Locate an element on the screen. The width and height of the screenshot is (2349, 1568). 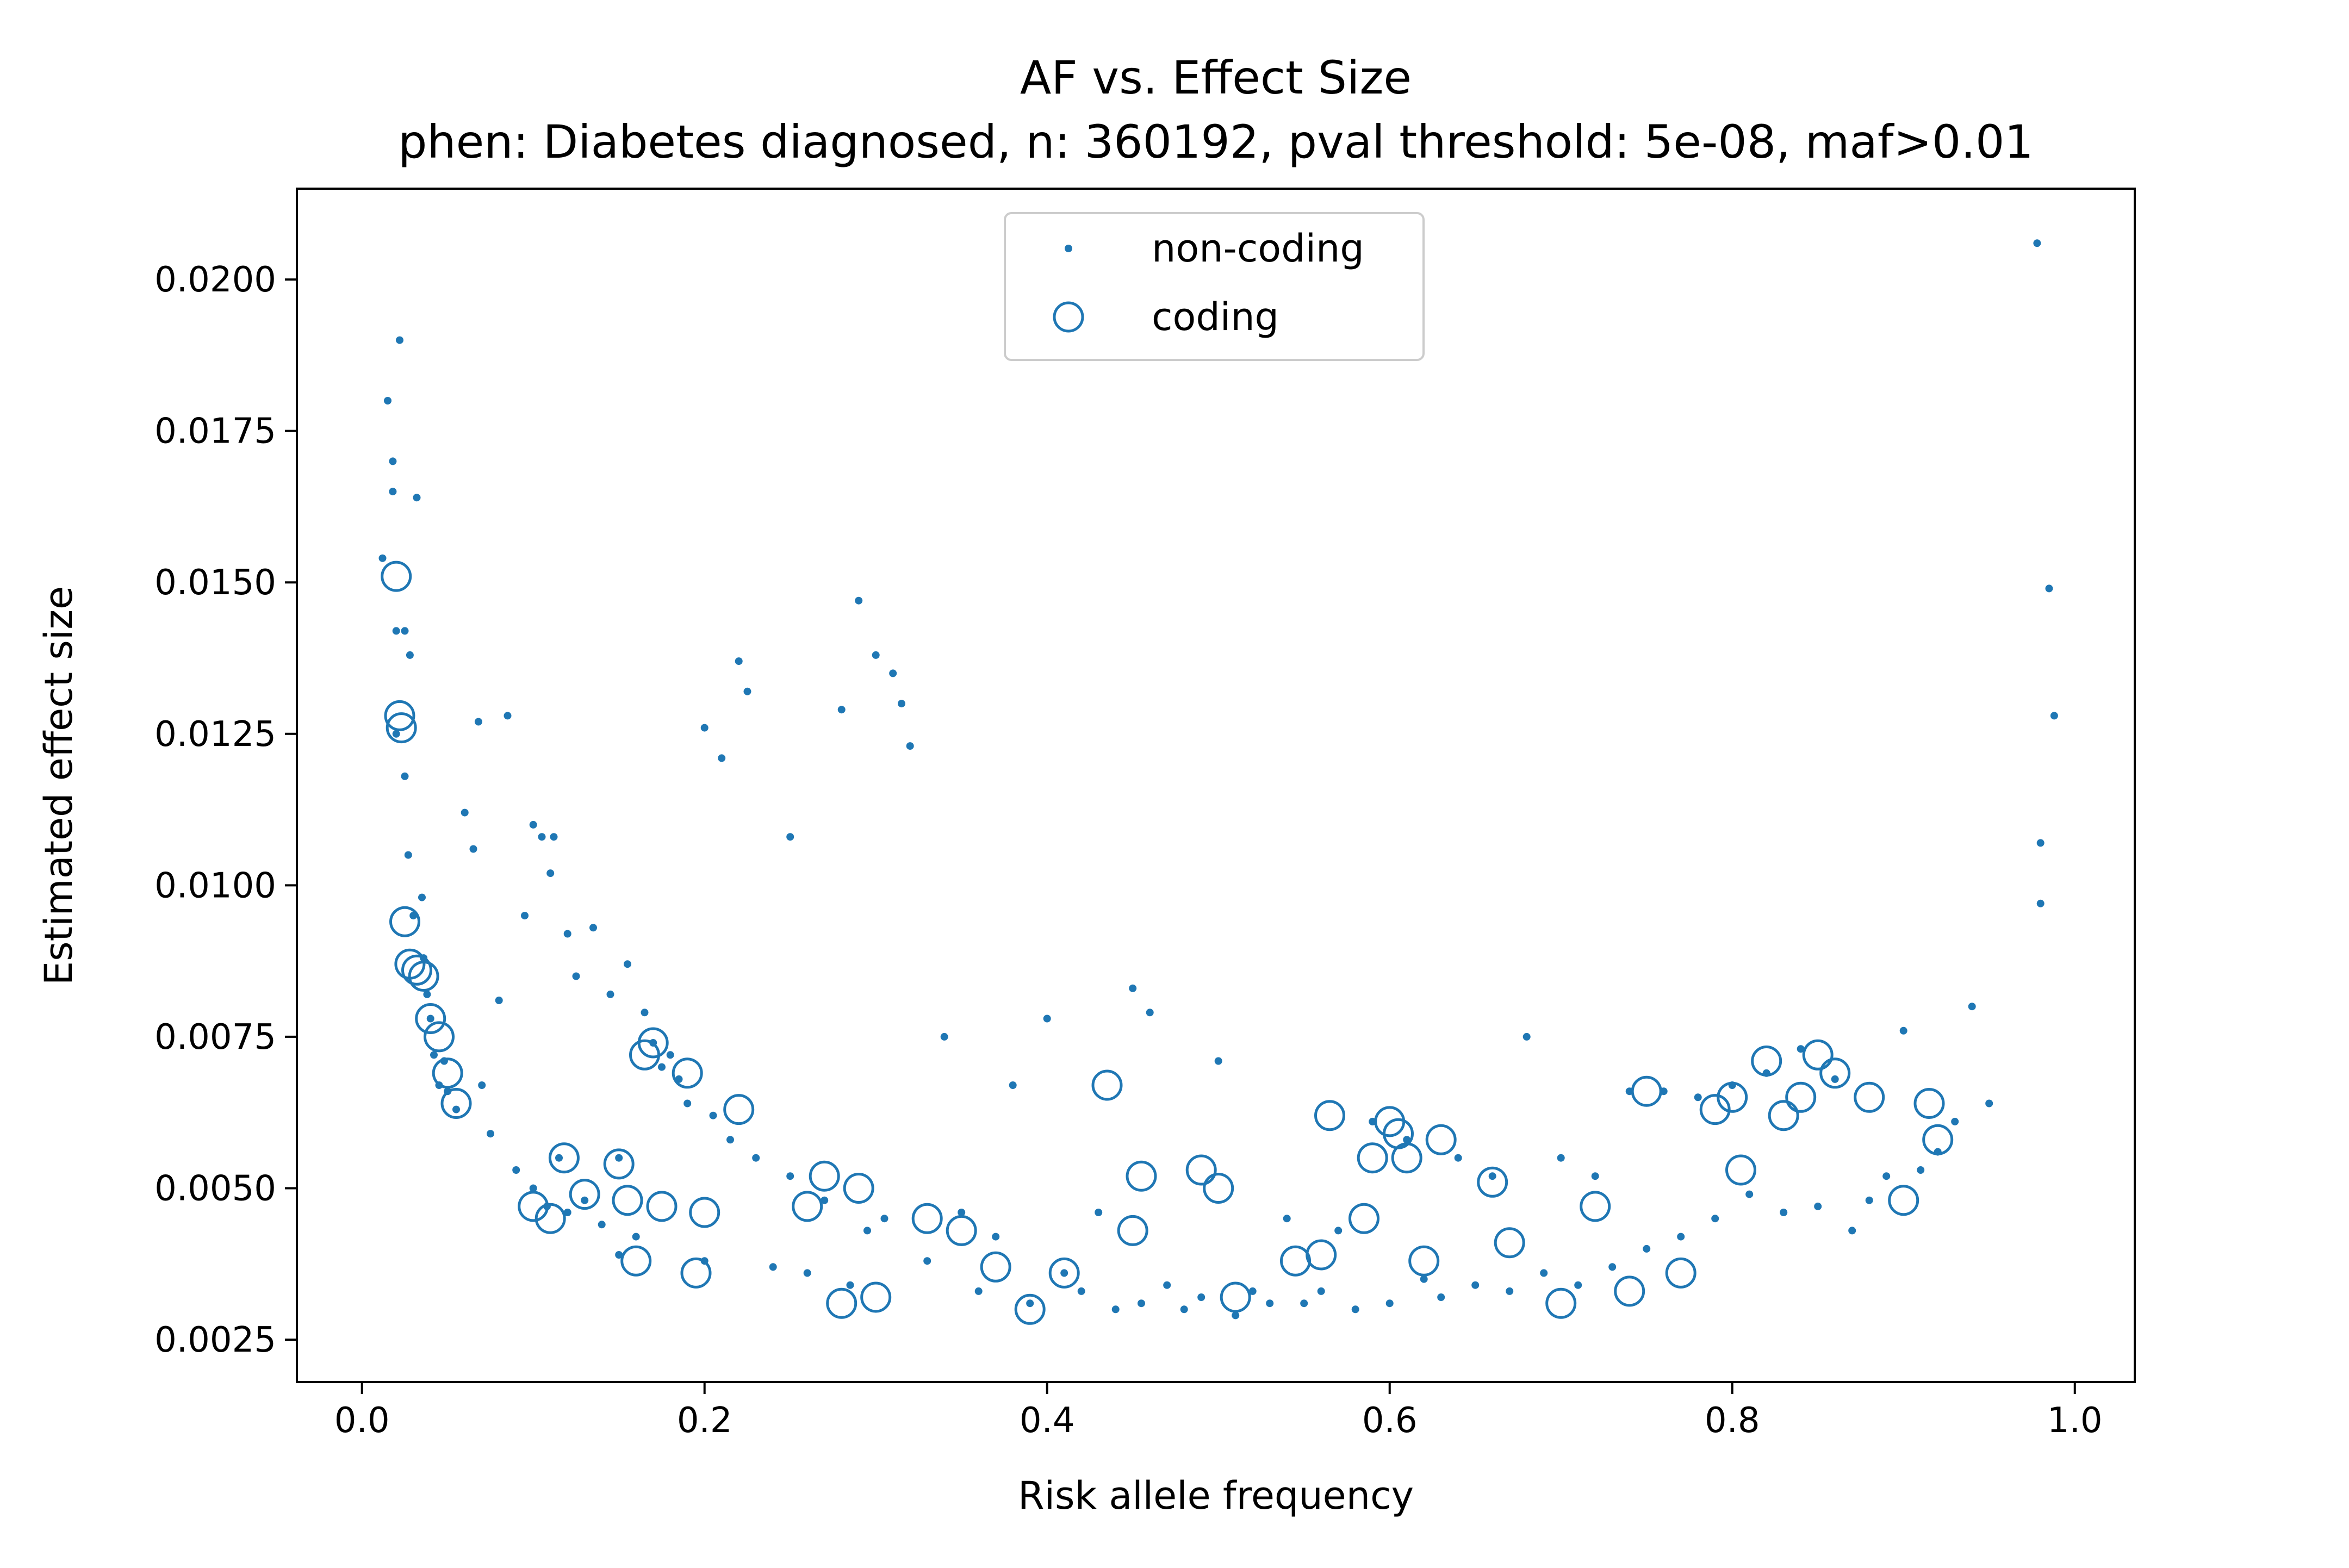
y-tick-label: 0.0150 is located at coordinates (215, 583).